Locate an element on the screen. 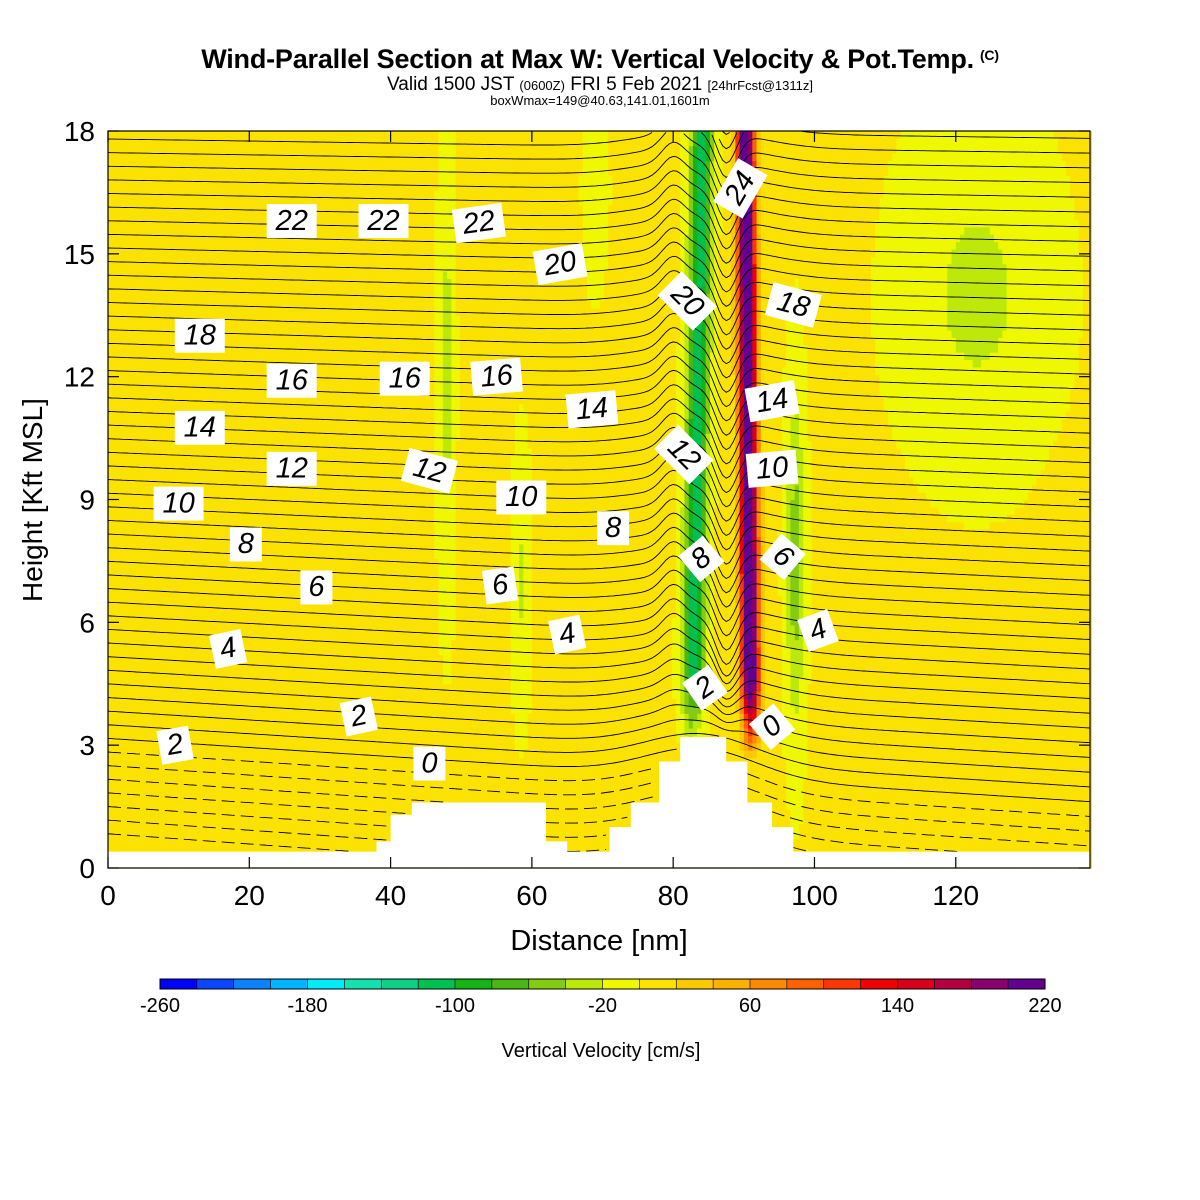  contour-label-text: 22 is located at coordinates (478, 223).